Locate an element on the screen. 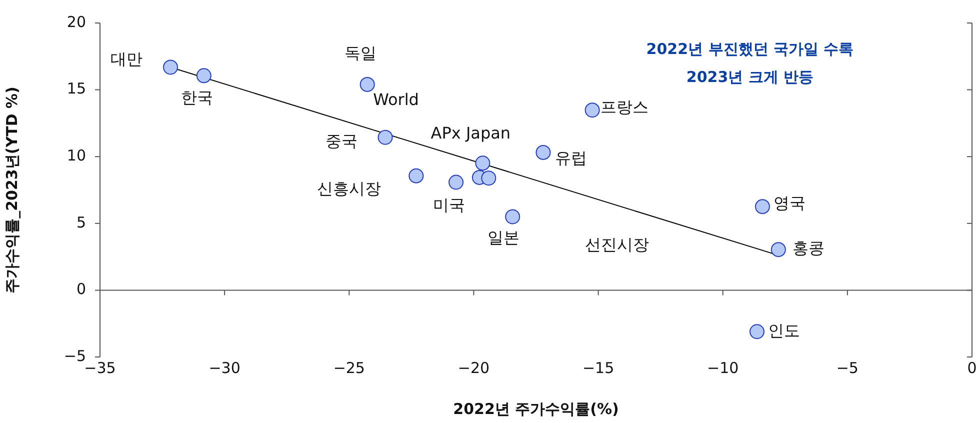  annotation: 선진시장 is located at coordinates (617, 244).